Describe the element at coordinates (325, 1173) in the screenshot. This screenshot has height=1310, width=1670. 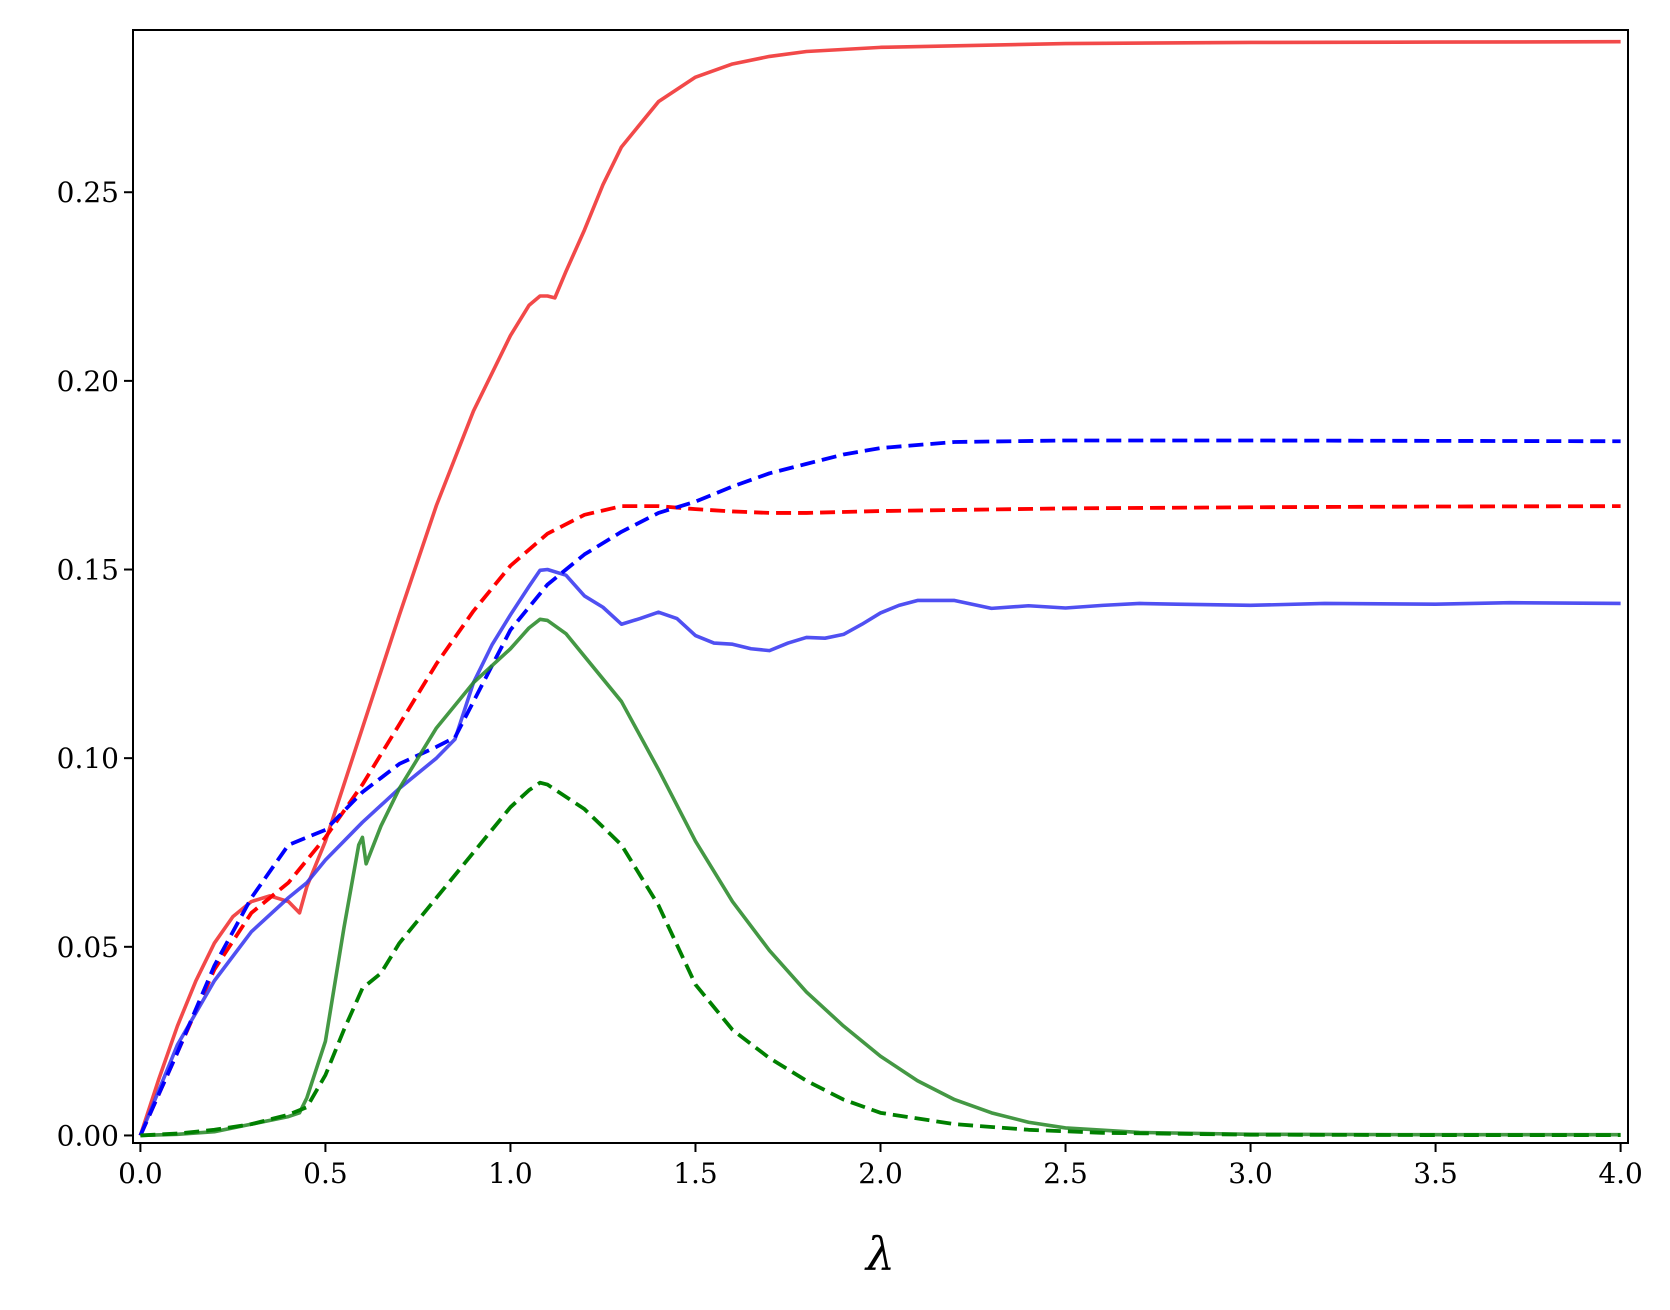
I see `x-tick-label: 0.5` at that location.